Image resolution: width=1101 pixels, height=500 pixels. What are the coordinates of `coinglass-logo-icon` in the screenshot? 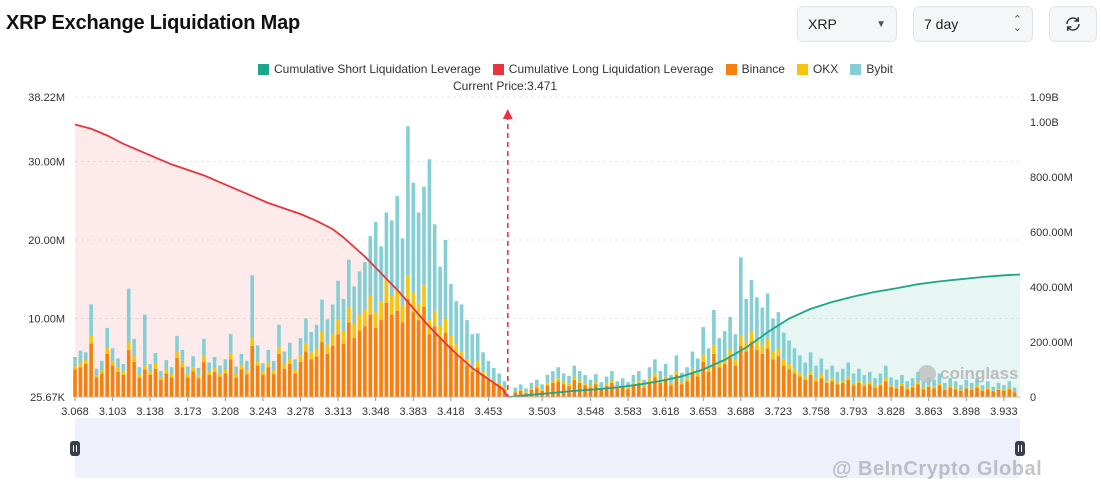 It's located at (927, 374).